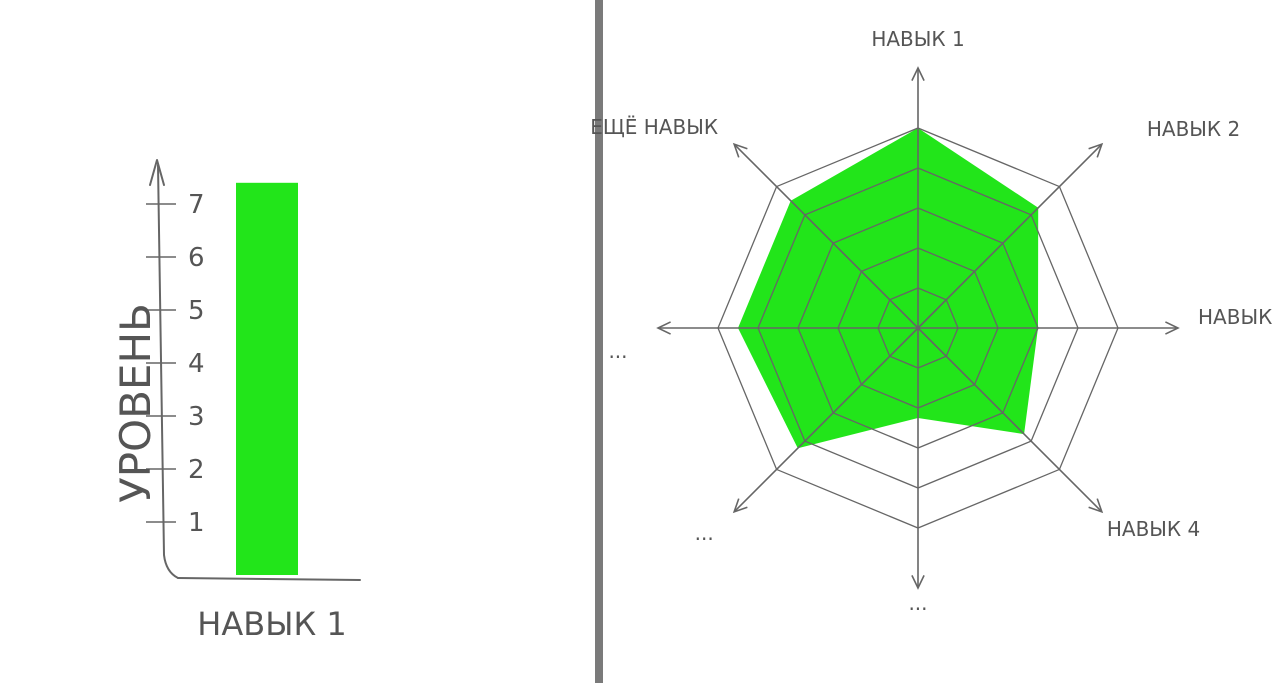 Image resolution: width=1280 pixels, height=683 pixels. Describe the element at coordinates (196, 523) in the screenshot. I see `y-tick-label: 1` at that location.